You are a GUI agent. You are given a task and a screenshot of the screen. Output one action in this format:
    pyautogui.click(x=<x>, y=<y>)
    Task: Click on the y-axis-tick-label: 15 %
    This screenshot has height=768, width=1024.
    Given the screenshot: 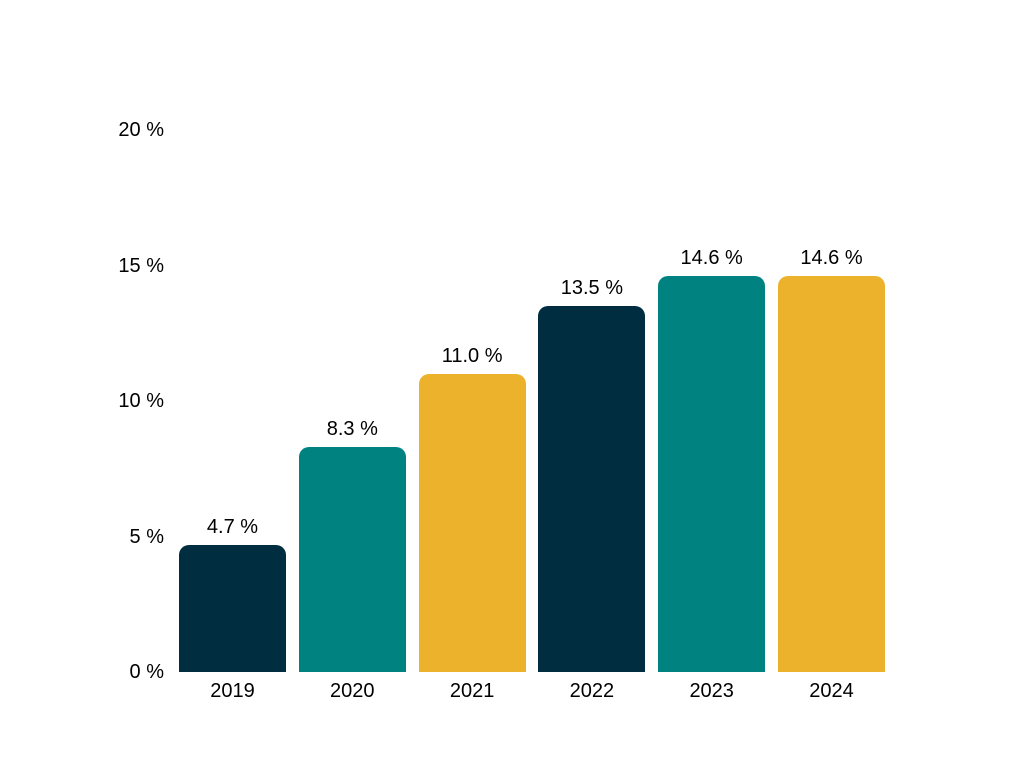 What is the action you would take?
    pyautogui.click(x=141, y=265)
    